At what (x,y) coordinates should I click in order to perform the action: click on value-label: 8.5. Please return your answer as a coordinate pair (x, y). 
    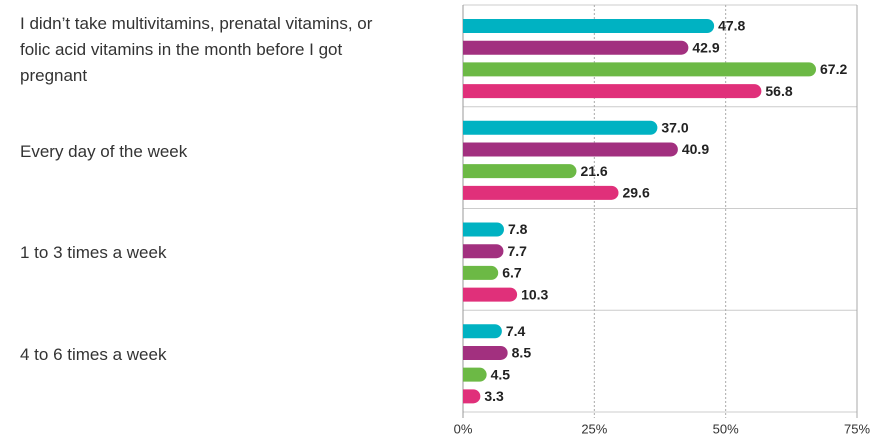
    Looking at the image, I should click on (522, 353).